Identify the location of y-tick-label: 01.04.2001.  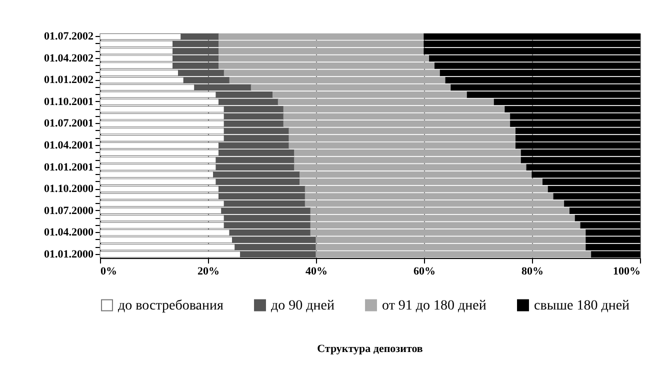
(69, 146).